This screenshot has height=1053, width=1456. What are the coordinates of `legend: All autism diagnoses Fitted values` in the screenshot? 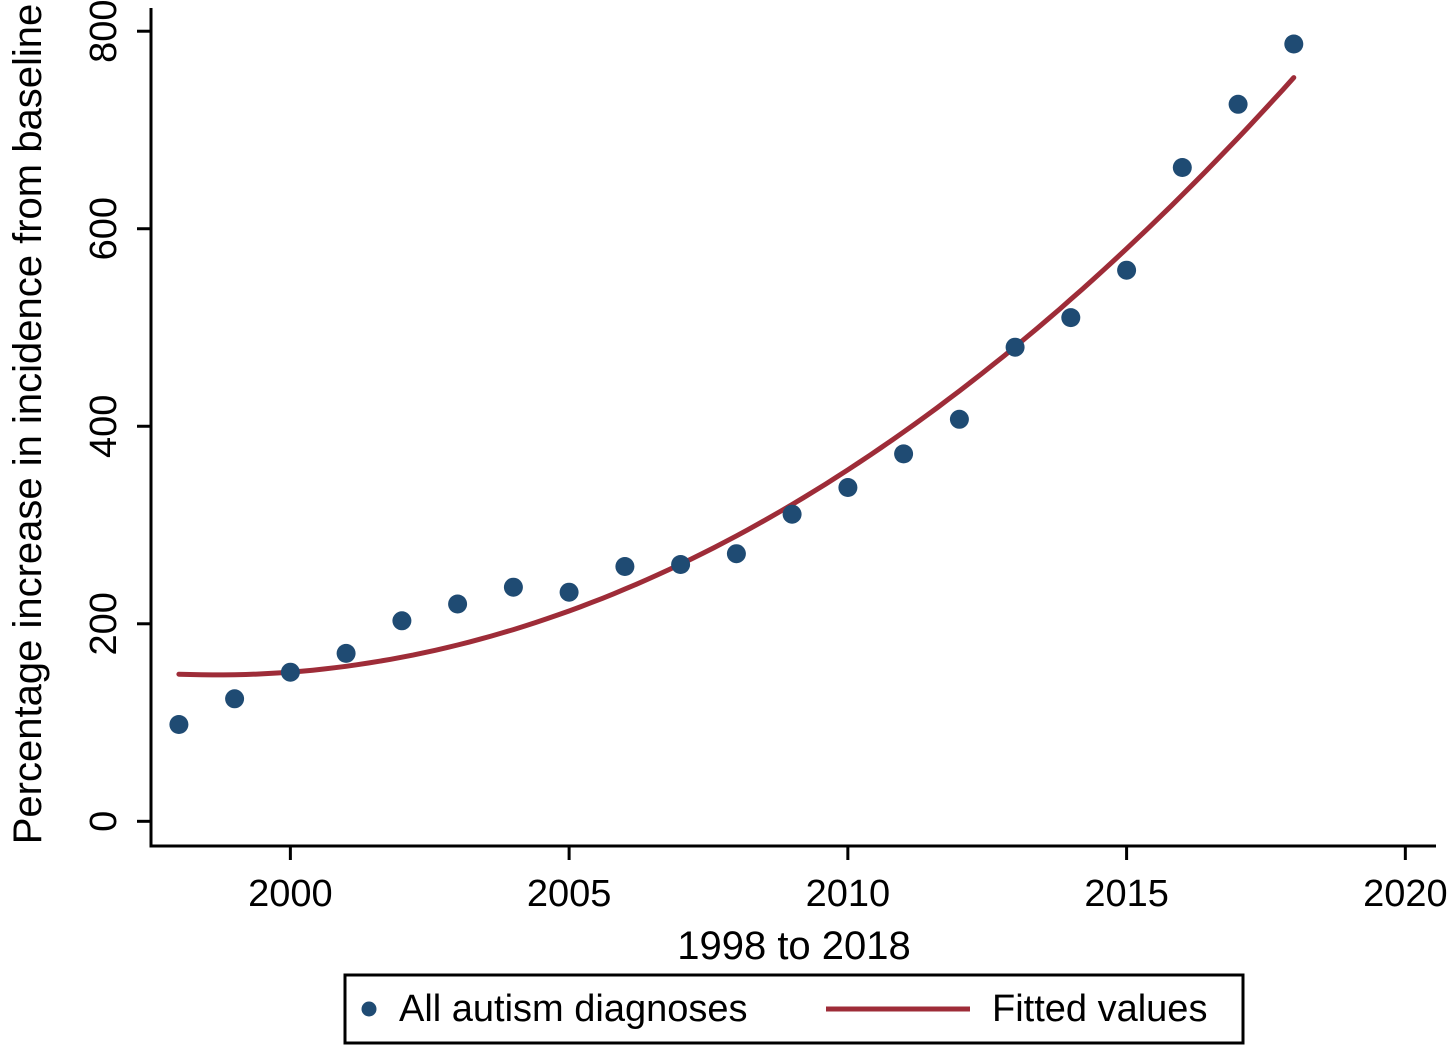 It's located at (794, 1009).